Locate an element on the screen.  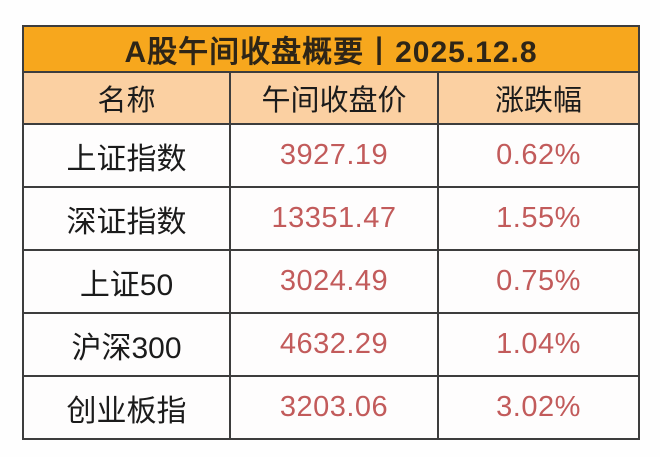
table-header-row: 名称 午间收盘价 涨跌幅 is located at coordinates (331, 98).